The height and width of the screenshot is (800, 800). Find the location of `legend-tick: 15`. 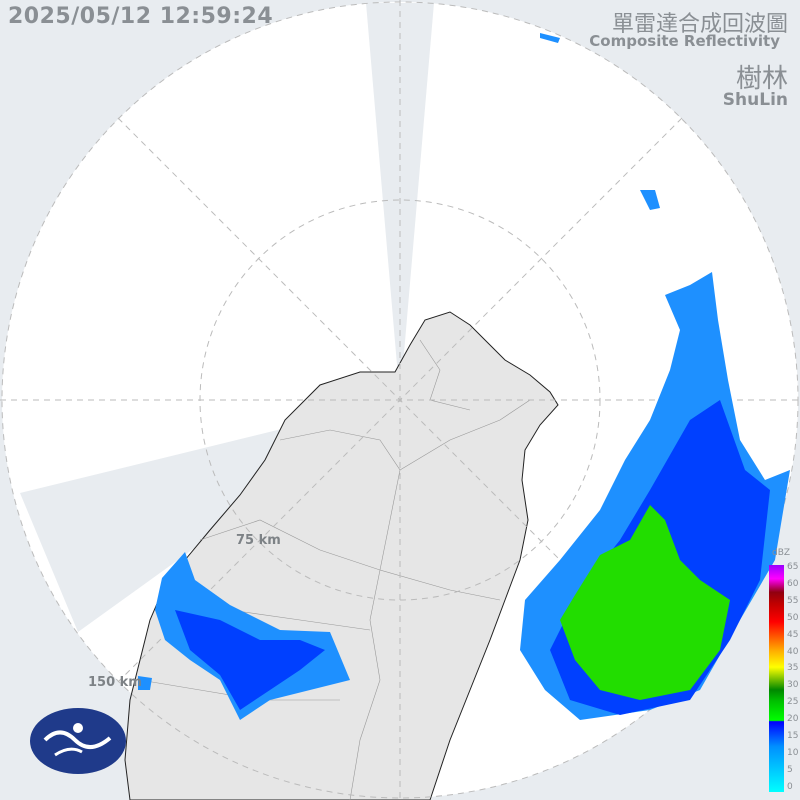

legend-tick: 15 is located at coordinates (793, 736).